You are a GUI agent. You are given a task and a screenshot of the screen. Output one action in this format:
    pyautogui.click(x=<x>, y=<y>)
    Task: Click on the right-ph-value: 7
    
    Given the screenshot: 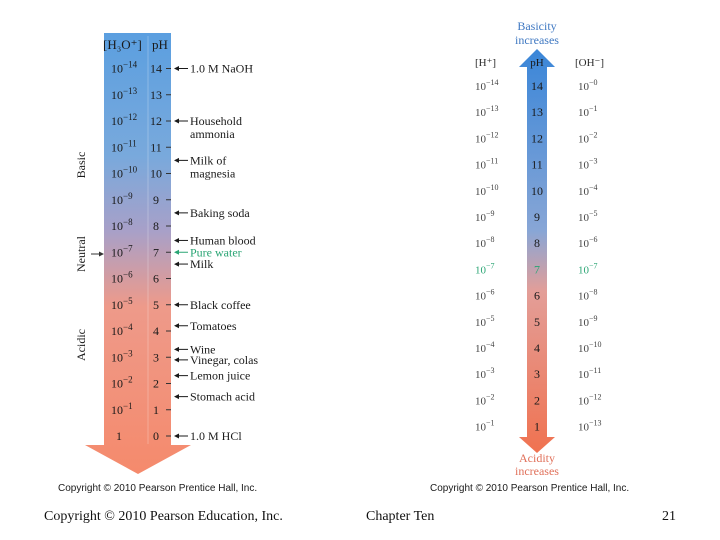 What is the action you would take?
    pyautogui.click(x=537, y=269)
    